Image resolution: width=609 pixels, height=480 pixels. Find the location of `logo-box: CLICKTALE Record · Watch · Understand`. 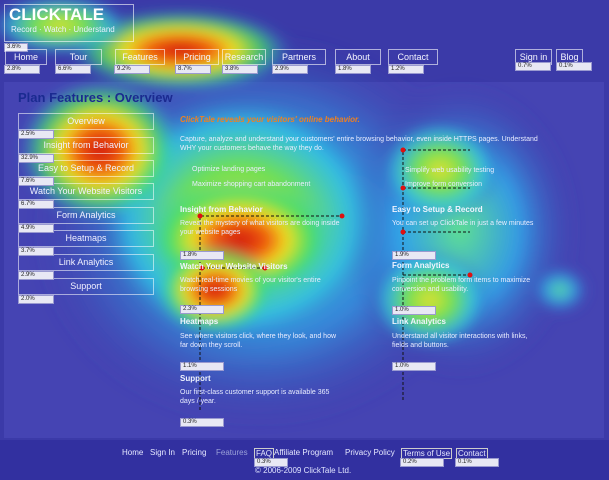

logo-box: CLICKTALE Record · Watch · Understand is located at coordinates (69, 23).